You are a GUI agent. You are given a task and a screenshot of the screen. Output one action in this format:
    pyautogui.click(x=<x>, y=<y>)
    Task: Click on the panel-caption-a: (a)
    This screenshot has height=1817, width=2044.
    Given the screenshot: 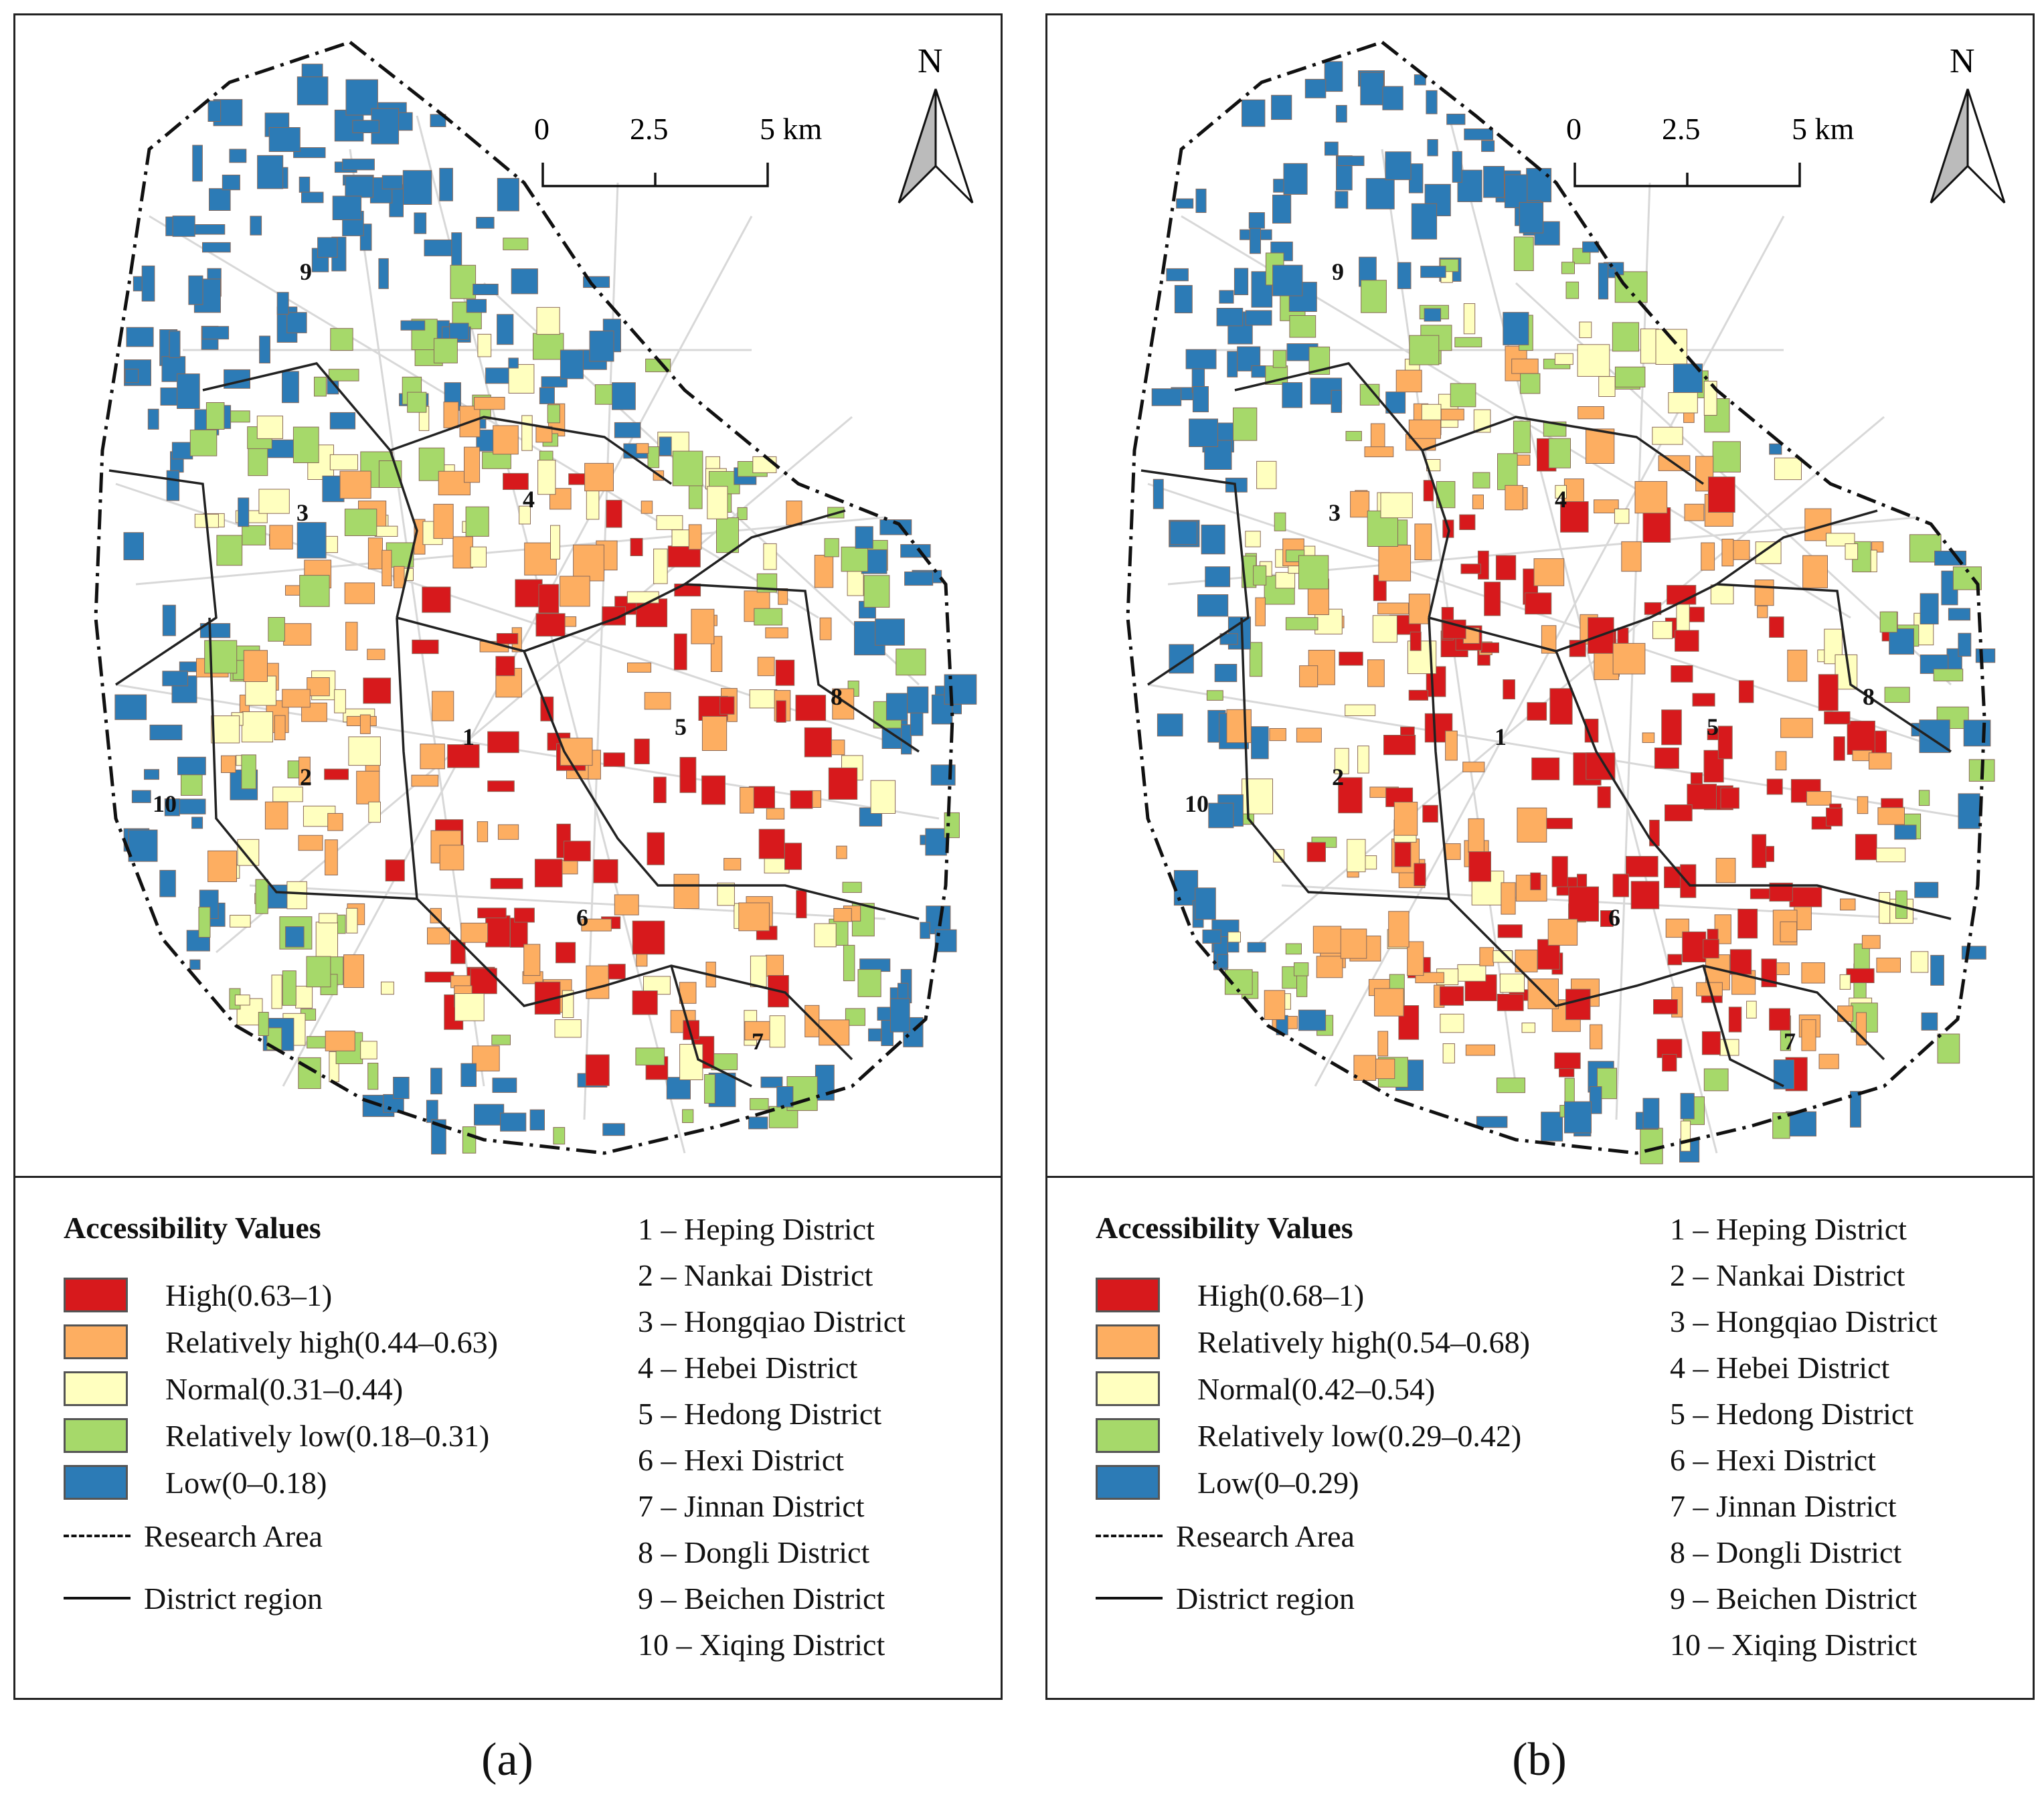 What is the action you would take?
    pyautogui.click(x=507, y=1760)
    